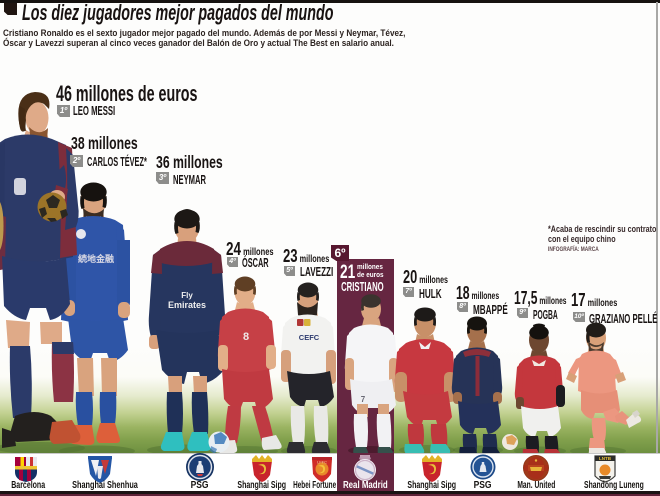 This screenshot has width=660, height=496. What do you see at coordinates (96, 258) in the screenshot?
I see `svg-text: 続地金融` at bounding box center [96, 258].